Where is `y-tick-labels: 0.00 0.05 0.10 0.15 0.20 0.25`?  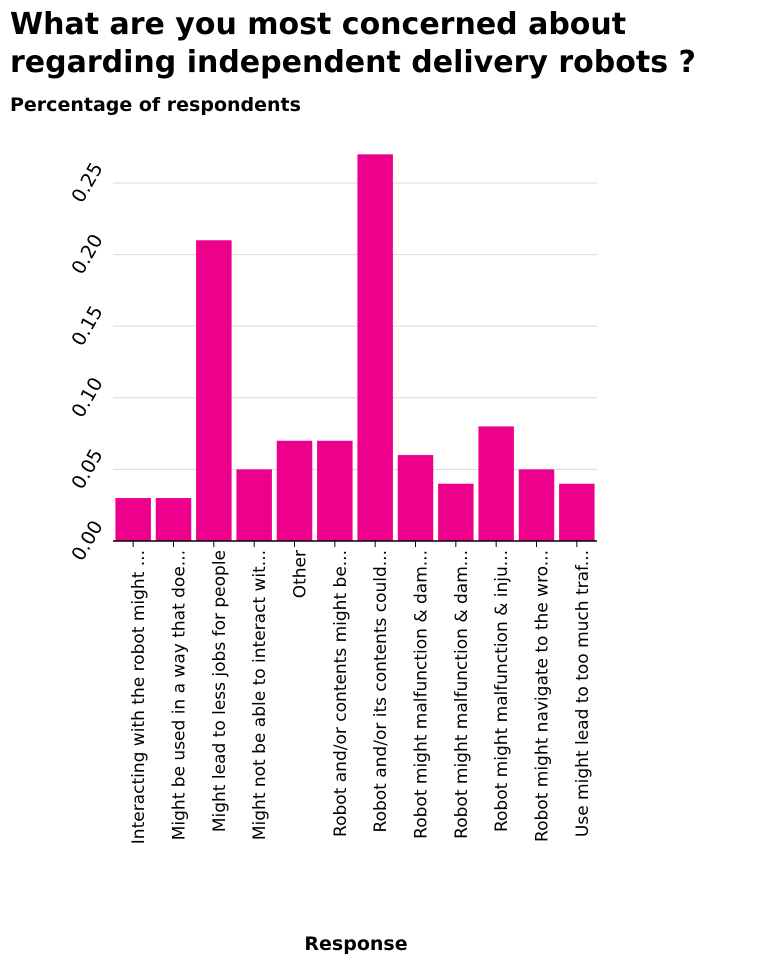
y-tick-labels: 0.00 0.05 0.10 0.15 0.20 0.25 is located at coordinates (87, 362).